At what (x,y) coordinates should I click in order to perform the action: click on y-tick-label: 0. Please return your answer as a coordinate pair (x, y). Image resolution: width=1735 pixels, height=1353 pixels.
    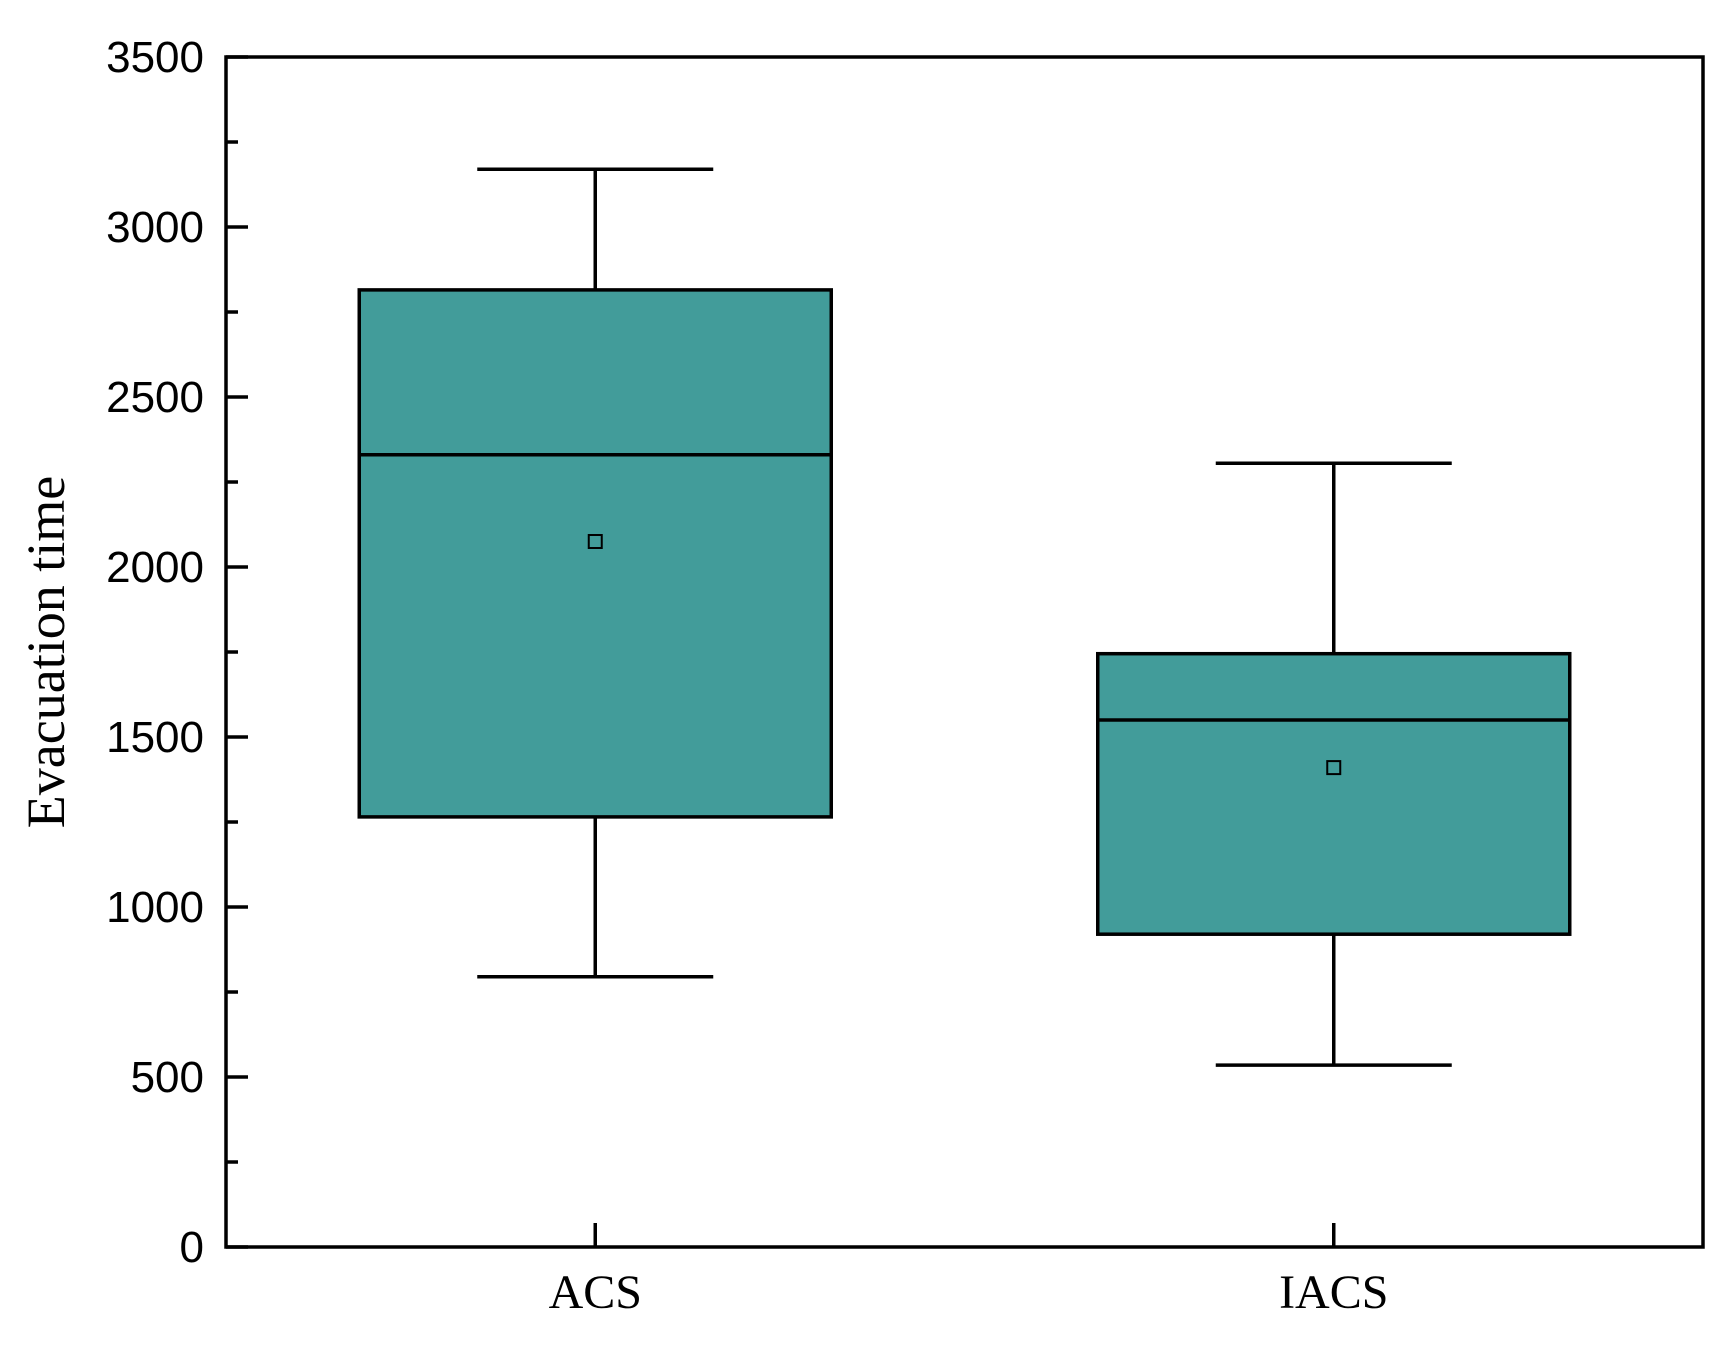
    Looking at the image, I should click on (192, 1247).